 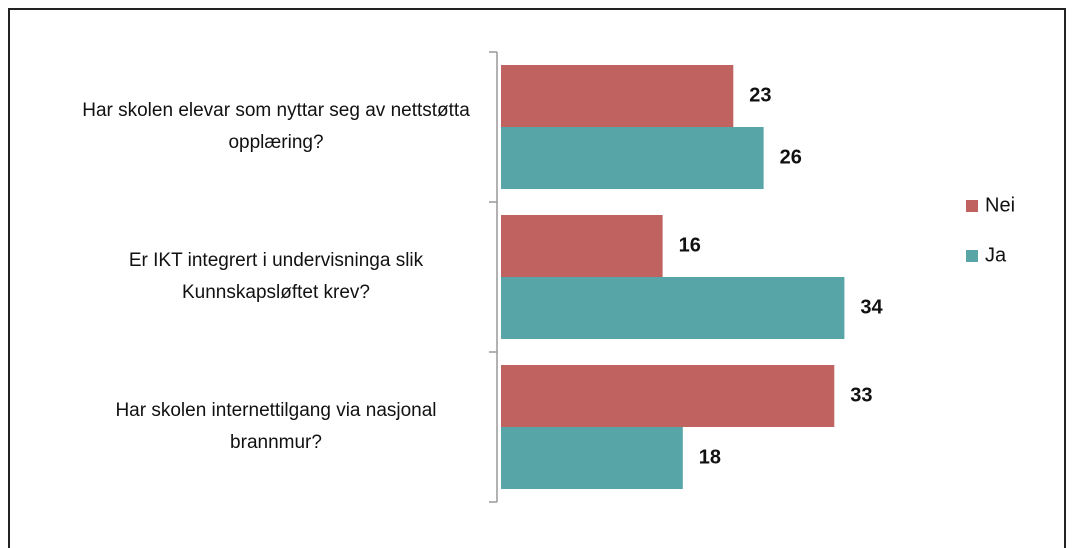 I want to click on value-label: 34, so click(x=871, y=307).